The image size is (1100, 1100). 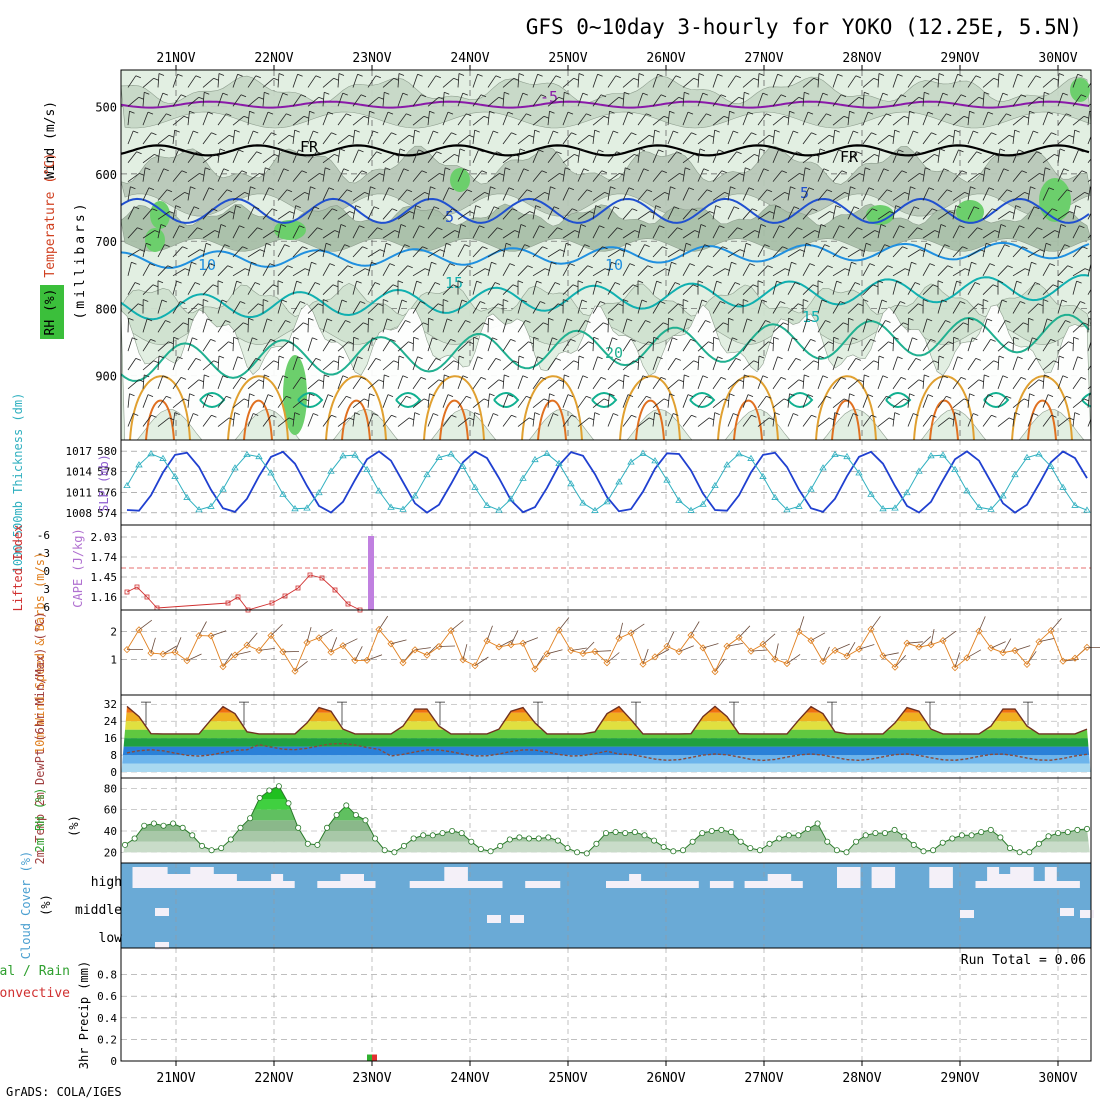 I want to click on pressure-axis-label: (millibars), so click(x=80, y=259).